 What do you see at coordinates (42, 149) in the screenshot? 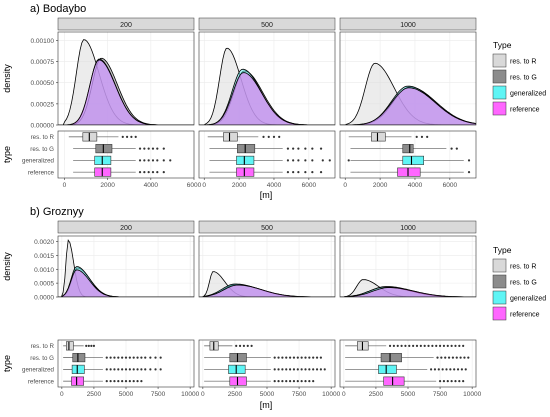
I see `box-category-label: res. to G` at bounding box center [42, 149].